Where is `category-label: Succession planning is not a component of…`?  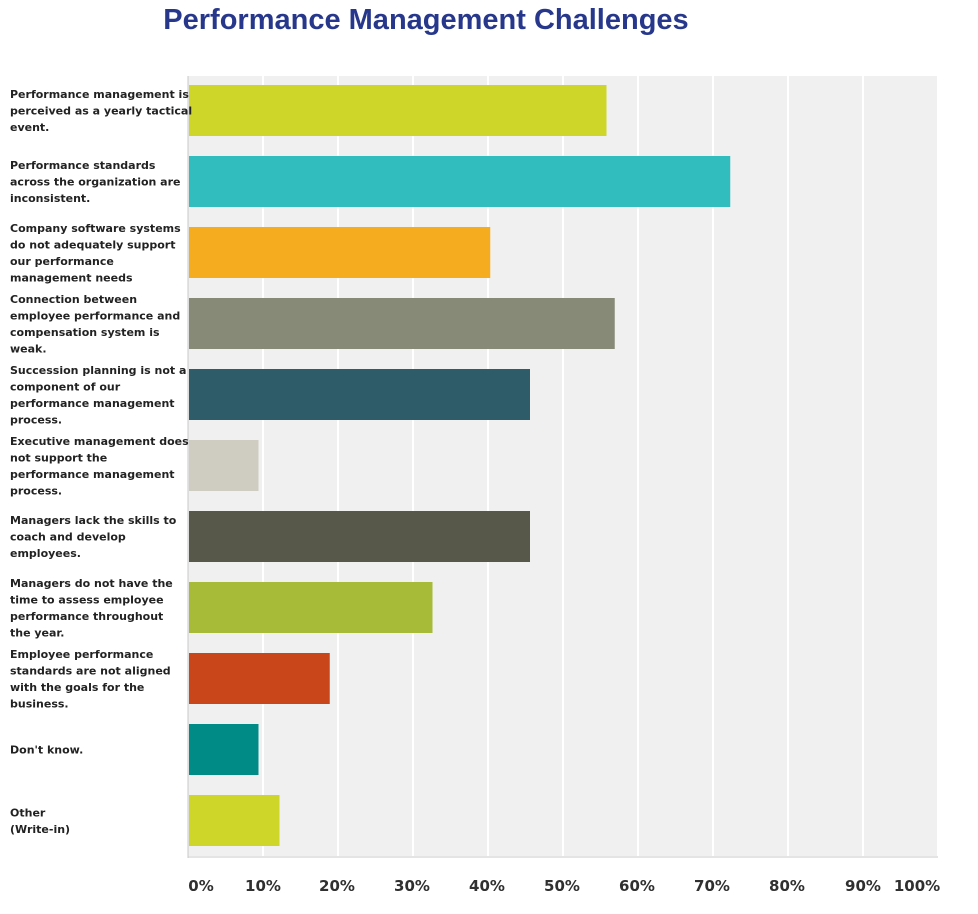 category-label: Succession planning is not a component of… is located at coordinates (98, 395).